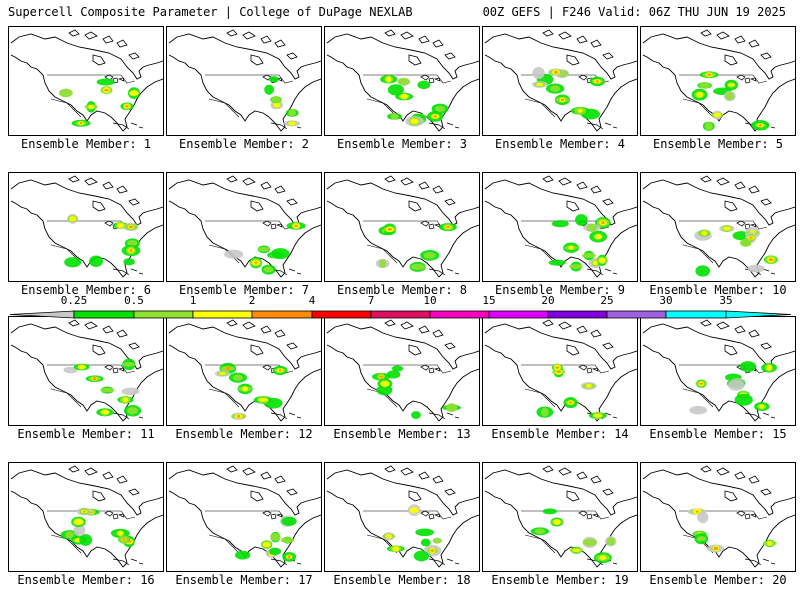 Image resolution: width=800 pixels, height=602 pixels. I want to click on member-number: 16, so click(147, 580).